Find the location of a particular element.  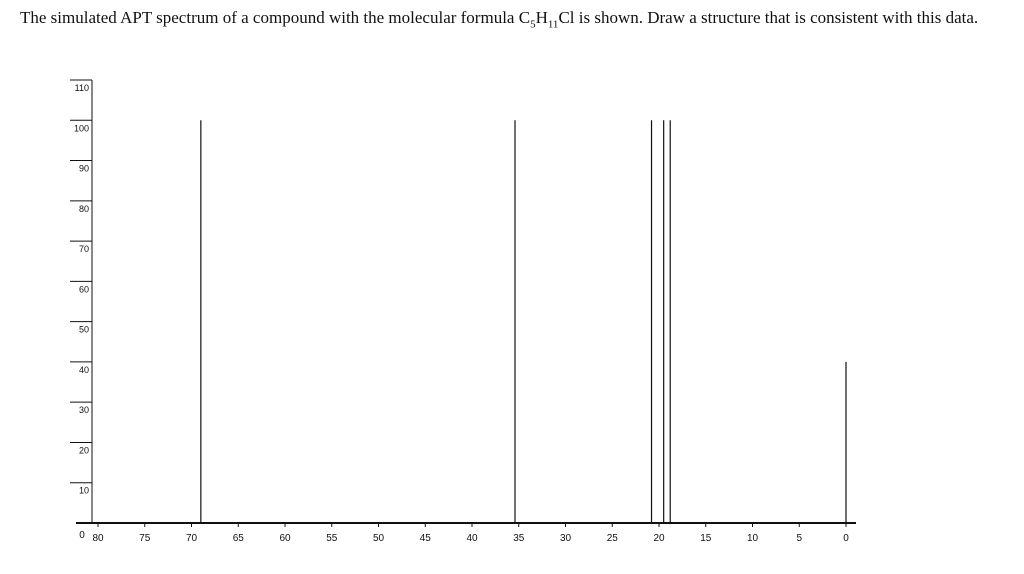

x-tick-label: 20 is located at coordinates (659, 538).